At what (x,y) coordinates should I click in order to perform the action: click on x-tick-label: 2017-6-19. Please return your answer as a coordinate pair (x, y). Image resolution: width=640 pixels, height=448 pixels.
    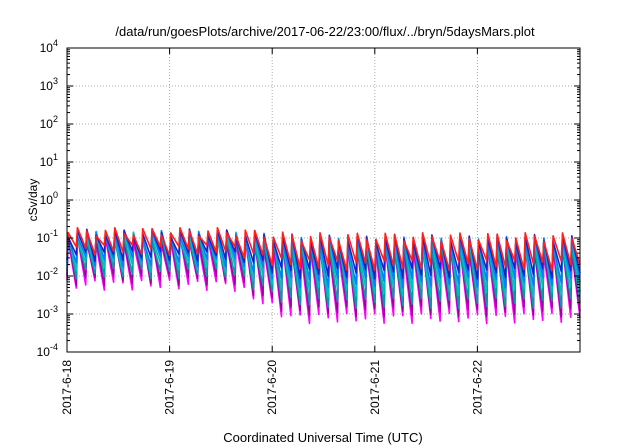
    Looking at the image, I should click on (170, 387).